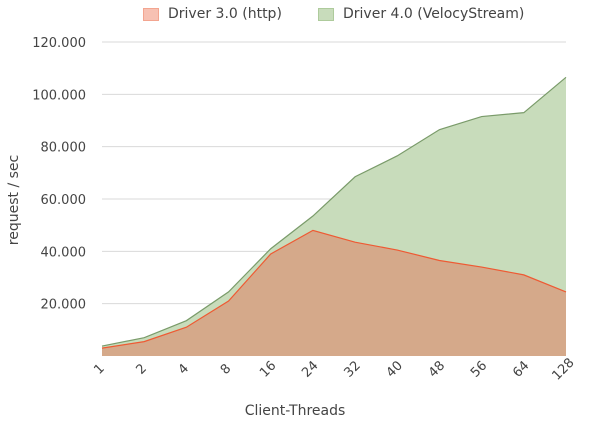  I want to click on y-tick-label: 60.000, so click(64, 200).